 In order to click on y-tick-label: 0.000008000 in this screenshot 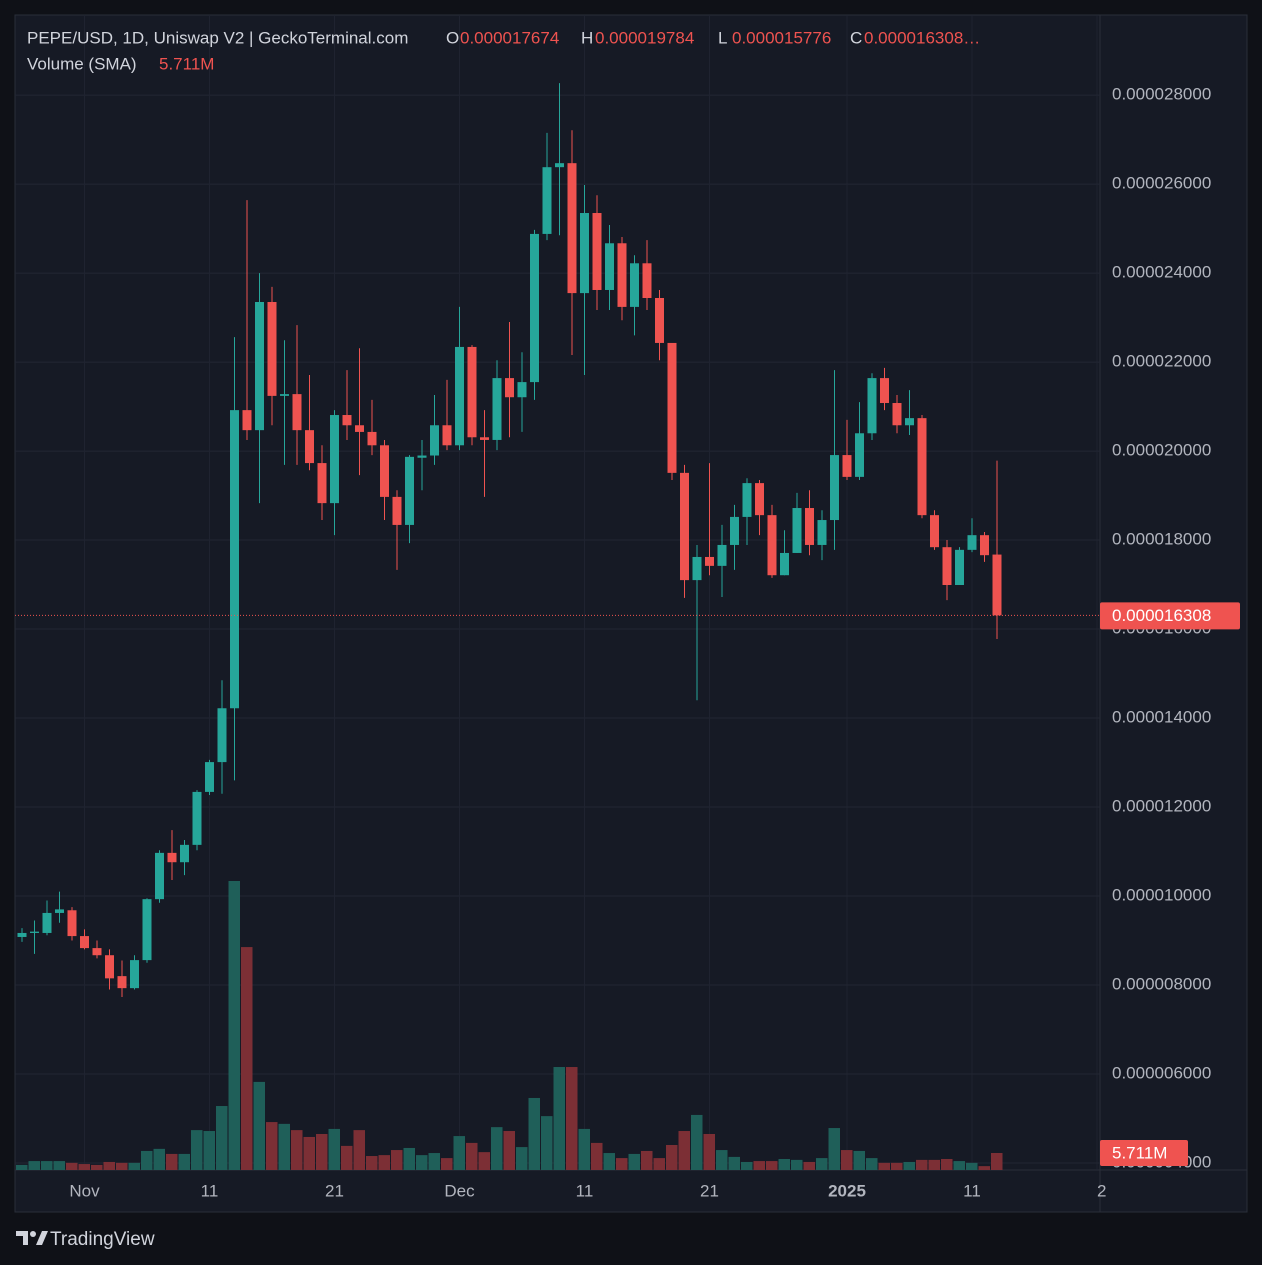, I will do `click(1161, 984)`.